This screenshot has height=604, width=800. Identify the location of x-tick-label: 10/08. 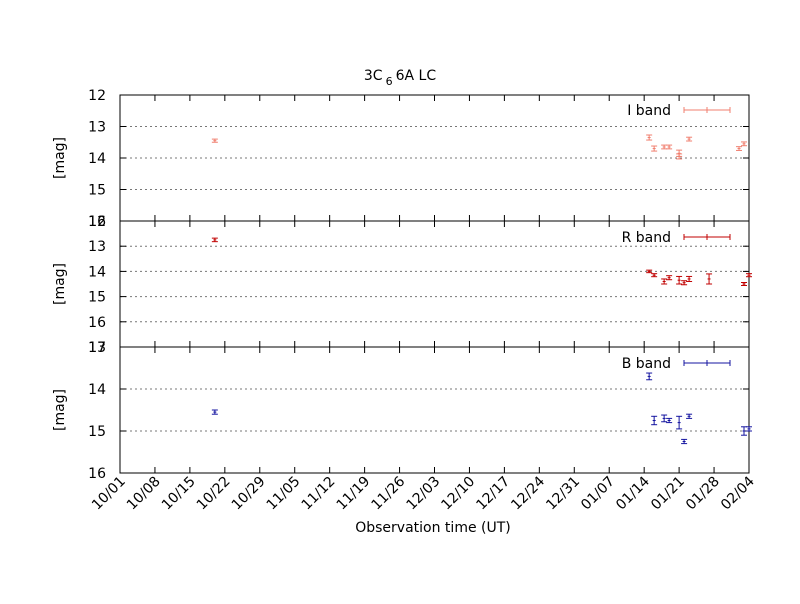
(144, 494).